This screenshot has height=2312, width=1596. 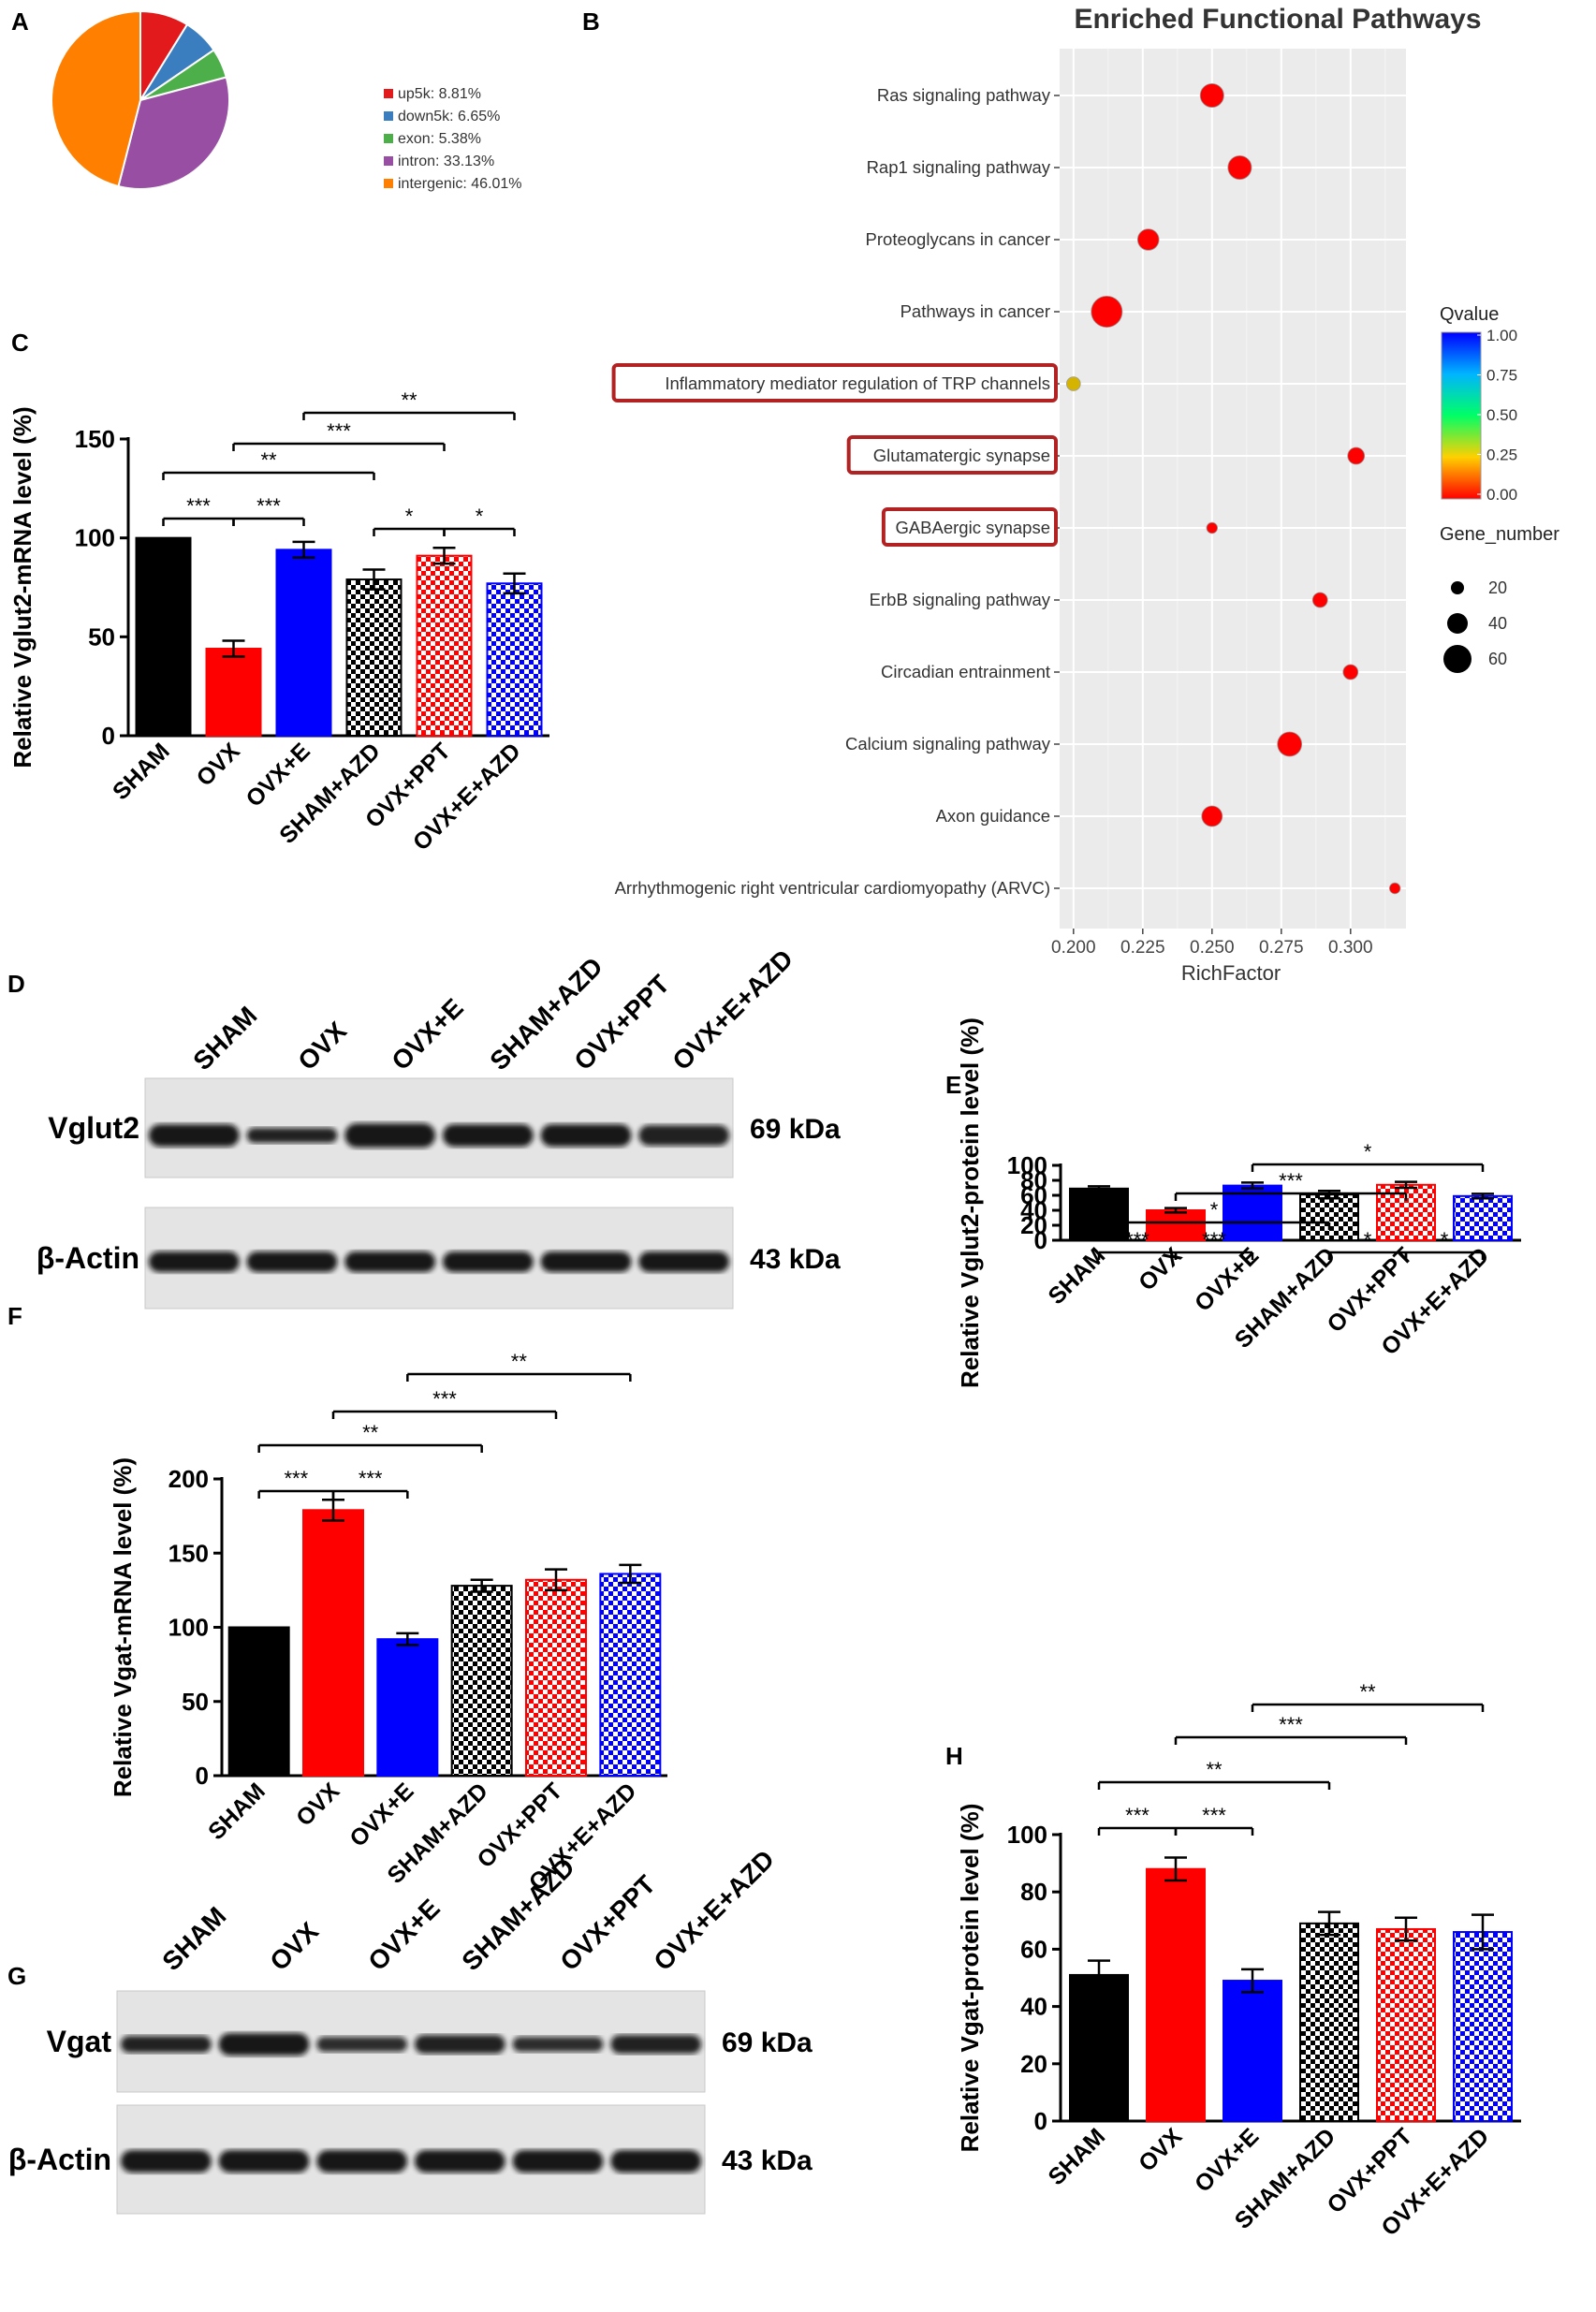 What do you see at coordinates (1231, 973) in the screenshot?
I see `dot-plot-xlabel: RichFactor` at bounding box center [1231, 973].